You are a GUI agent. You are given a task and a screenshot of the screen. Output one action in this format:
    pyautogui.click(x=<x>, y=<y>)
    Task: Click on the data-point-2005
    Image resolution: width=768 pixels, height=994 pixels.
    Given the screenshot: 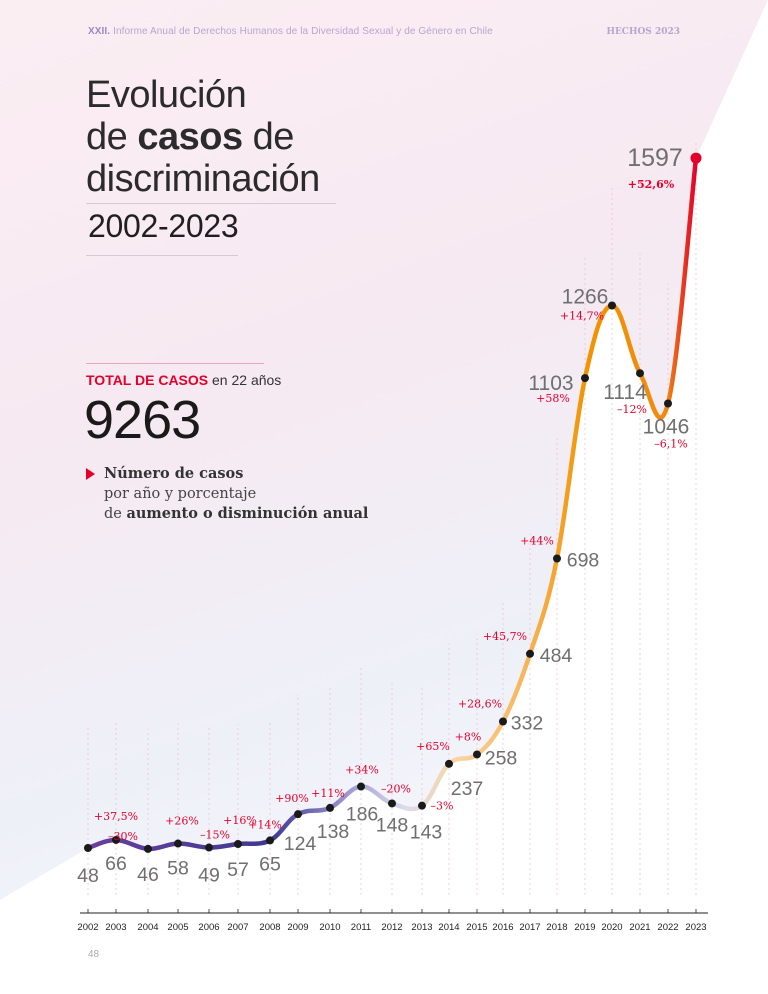 What is the action you would take?
    pyautogui.click(x=178, y=843)
    